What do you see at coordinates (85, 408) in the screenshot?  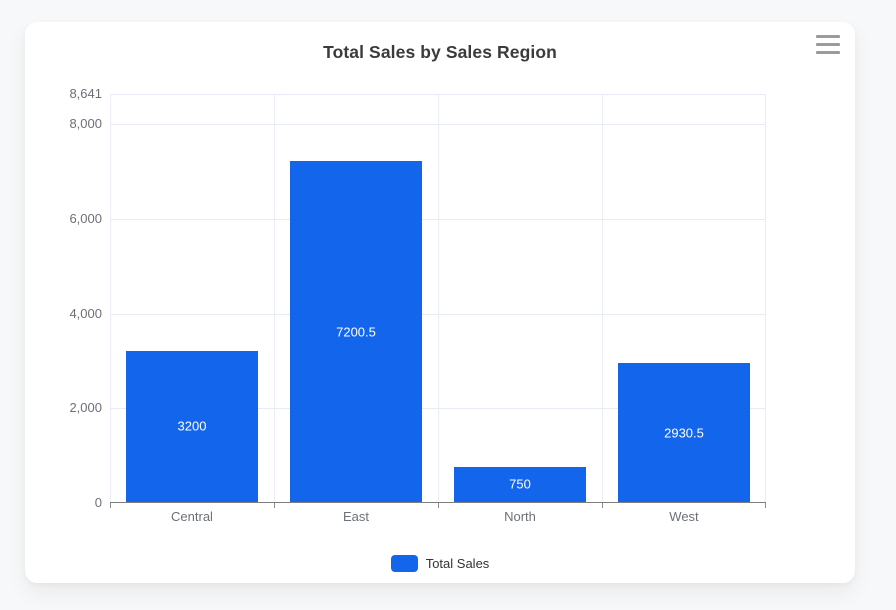 I see `y-axis-tick-label: 2,000` at bounding box center [85, 408].